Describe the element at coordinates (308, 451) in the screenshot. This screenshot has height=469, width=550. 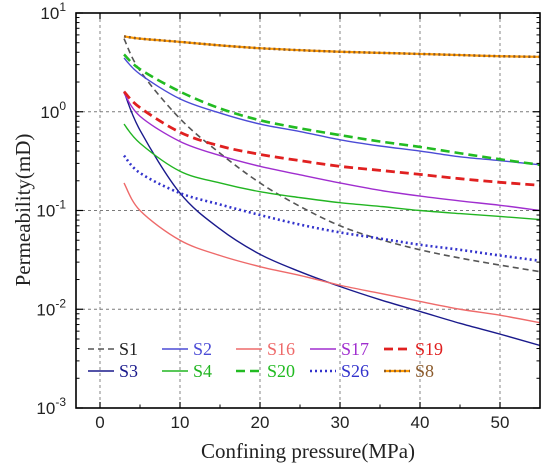
I see `x-axis-title: Confining pressure(MPa)` at that location.